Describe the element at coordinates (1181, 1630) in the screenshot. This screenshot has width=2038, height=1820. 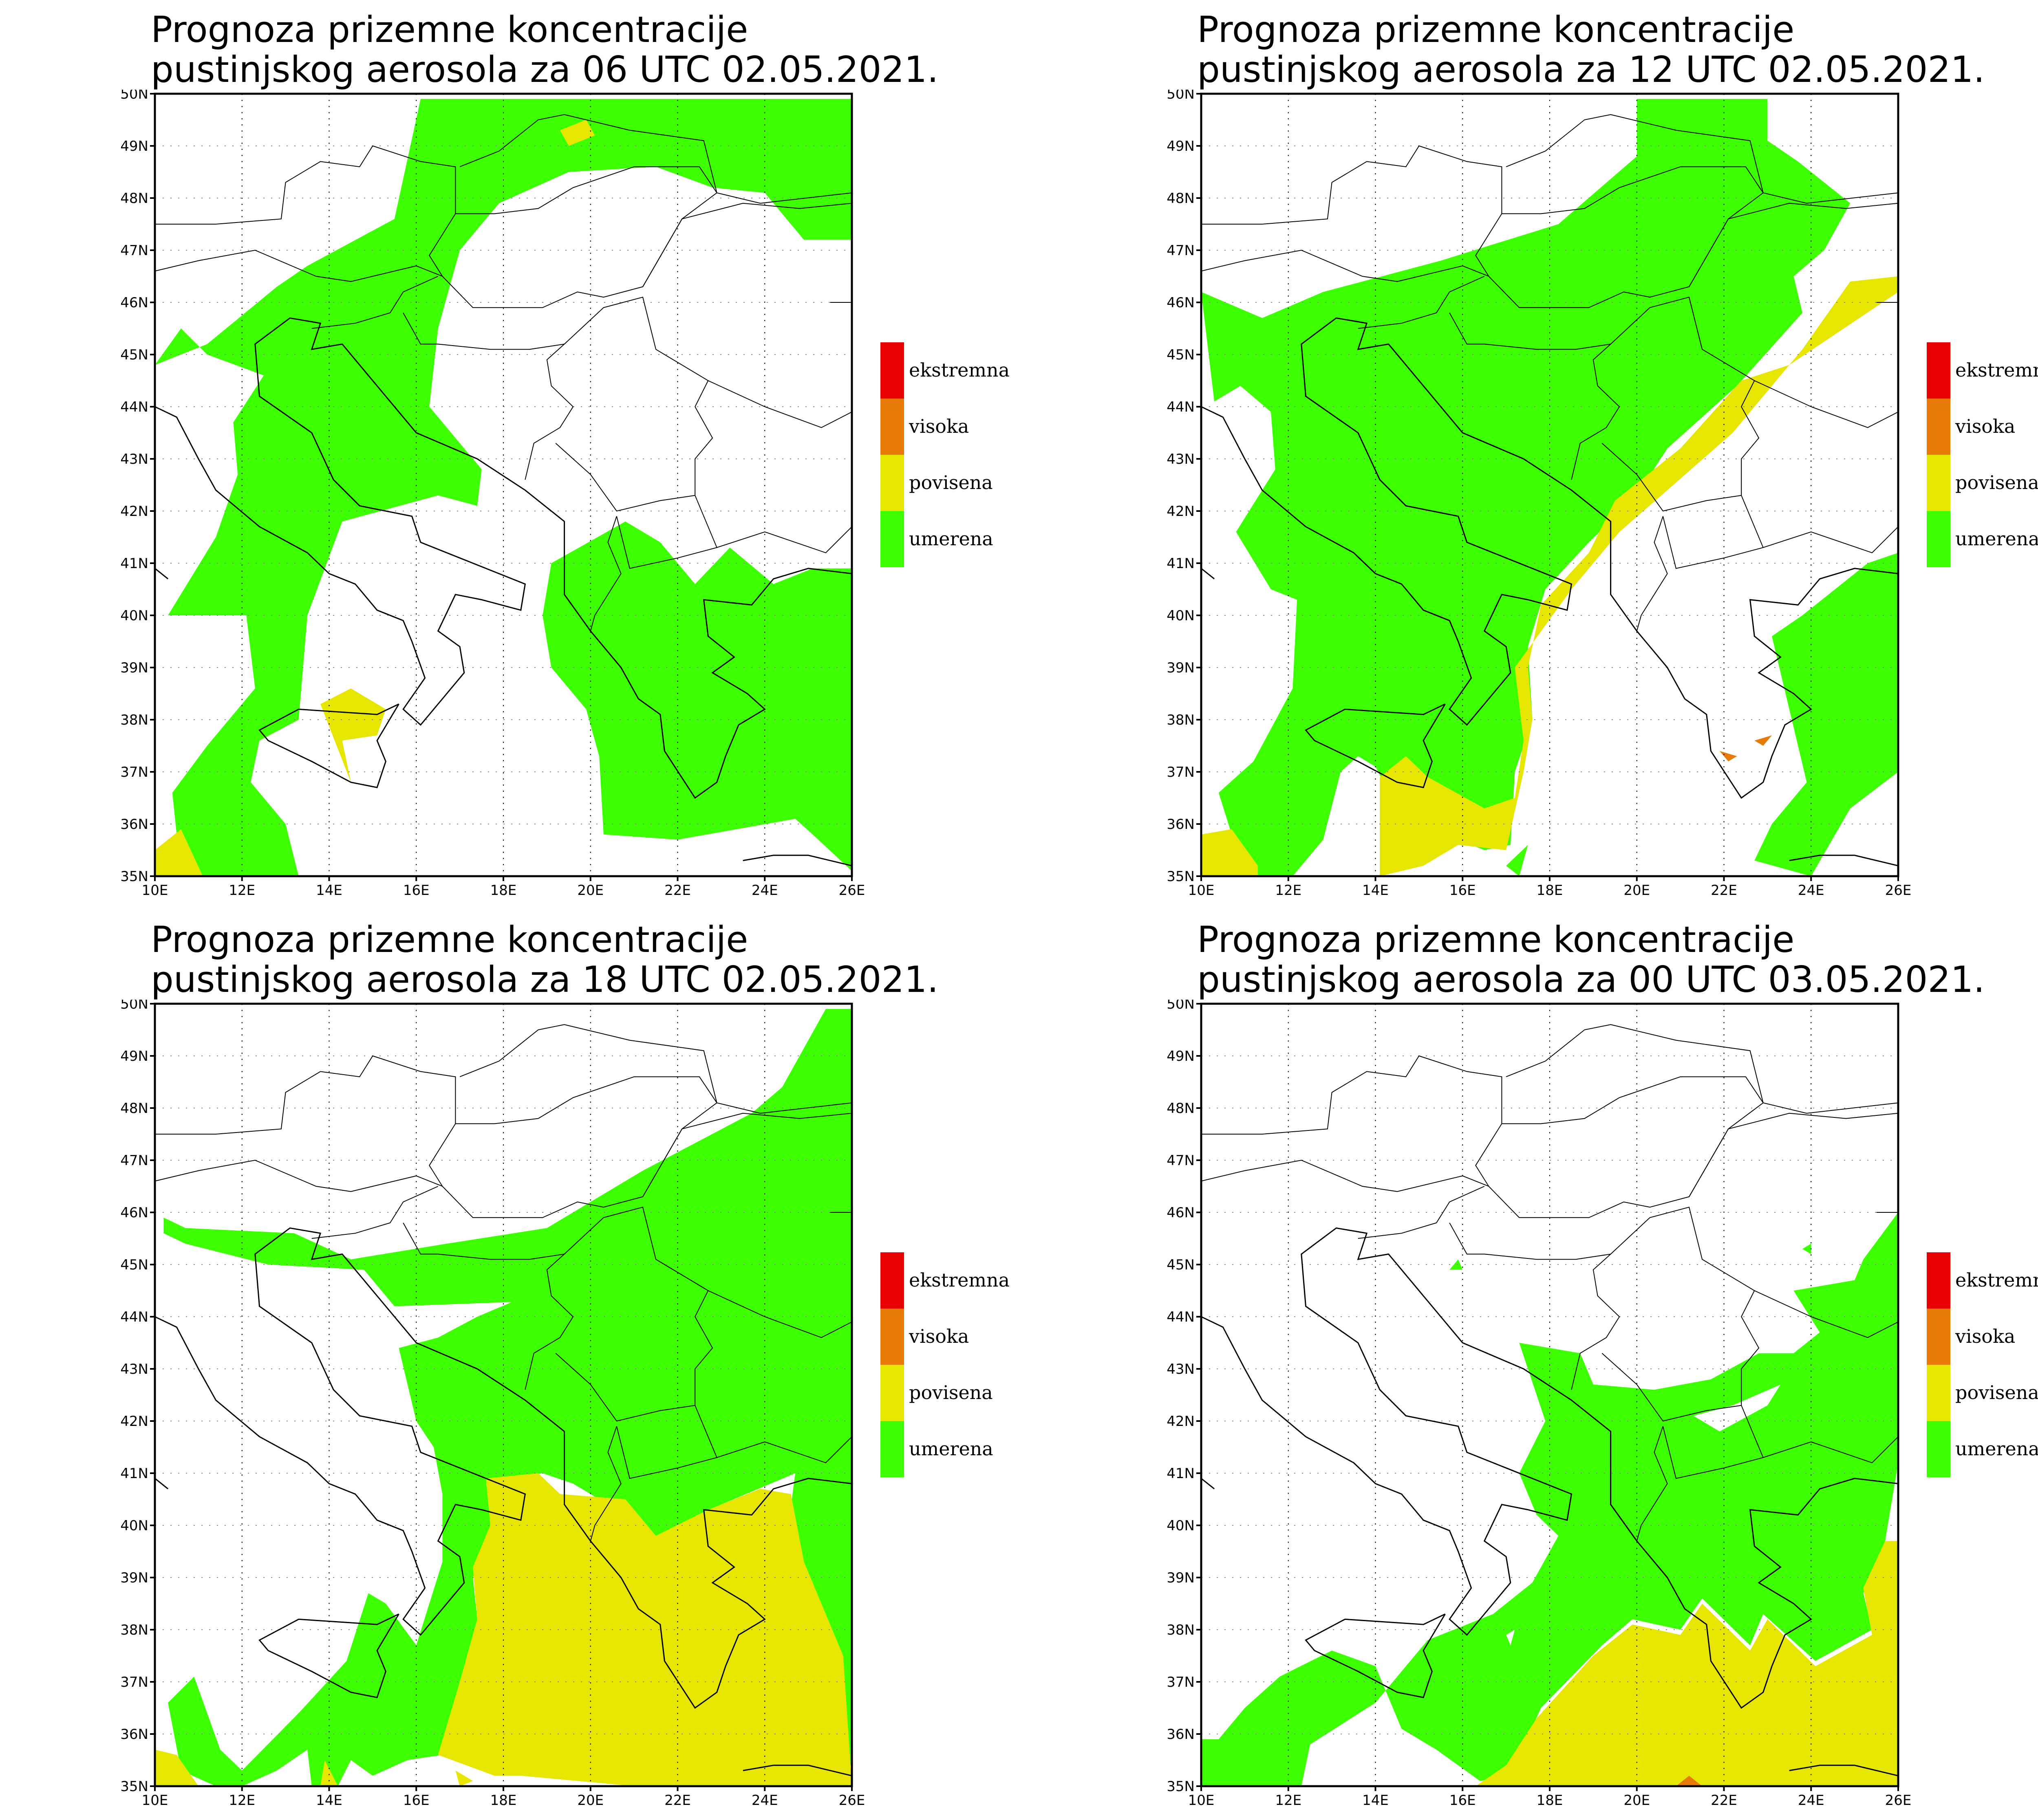
I see `lat-tick-label: 38N` at that location.